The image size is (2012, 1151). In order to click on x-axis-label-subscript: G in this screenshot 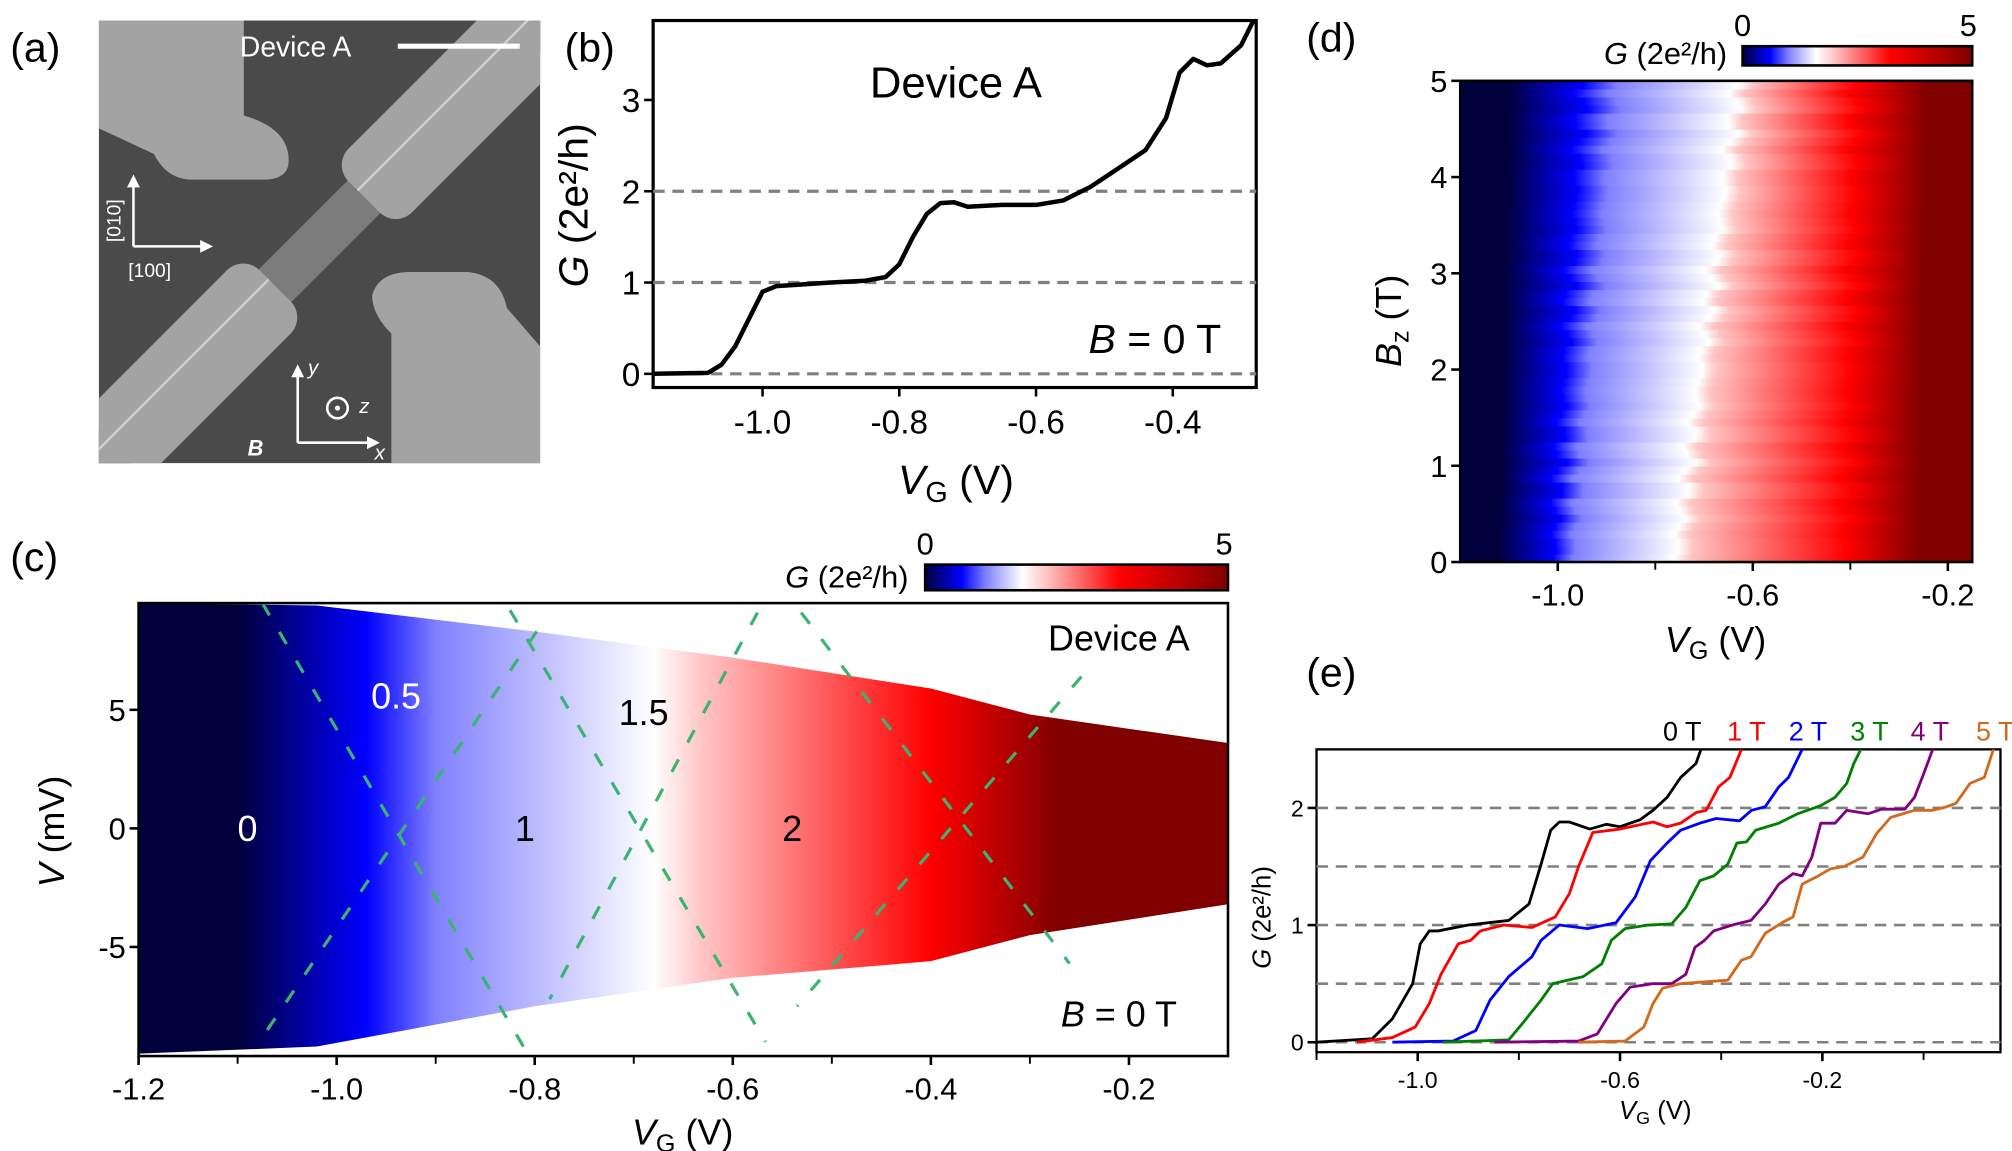, I will do `click(666, 1140)`.